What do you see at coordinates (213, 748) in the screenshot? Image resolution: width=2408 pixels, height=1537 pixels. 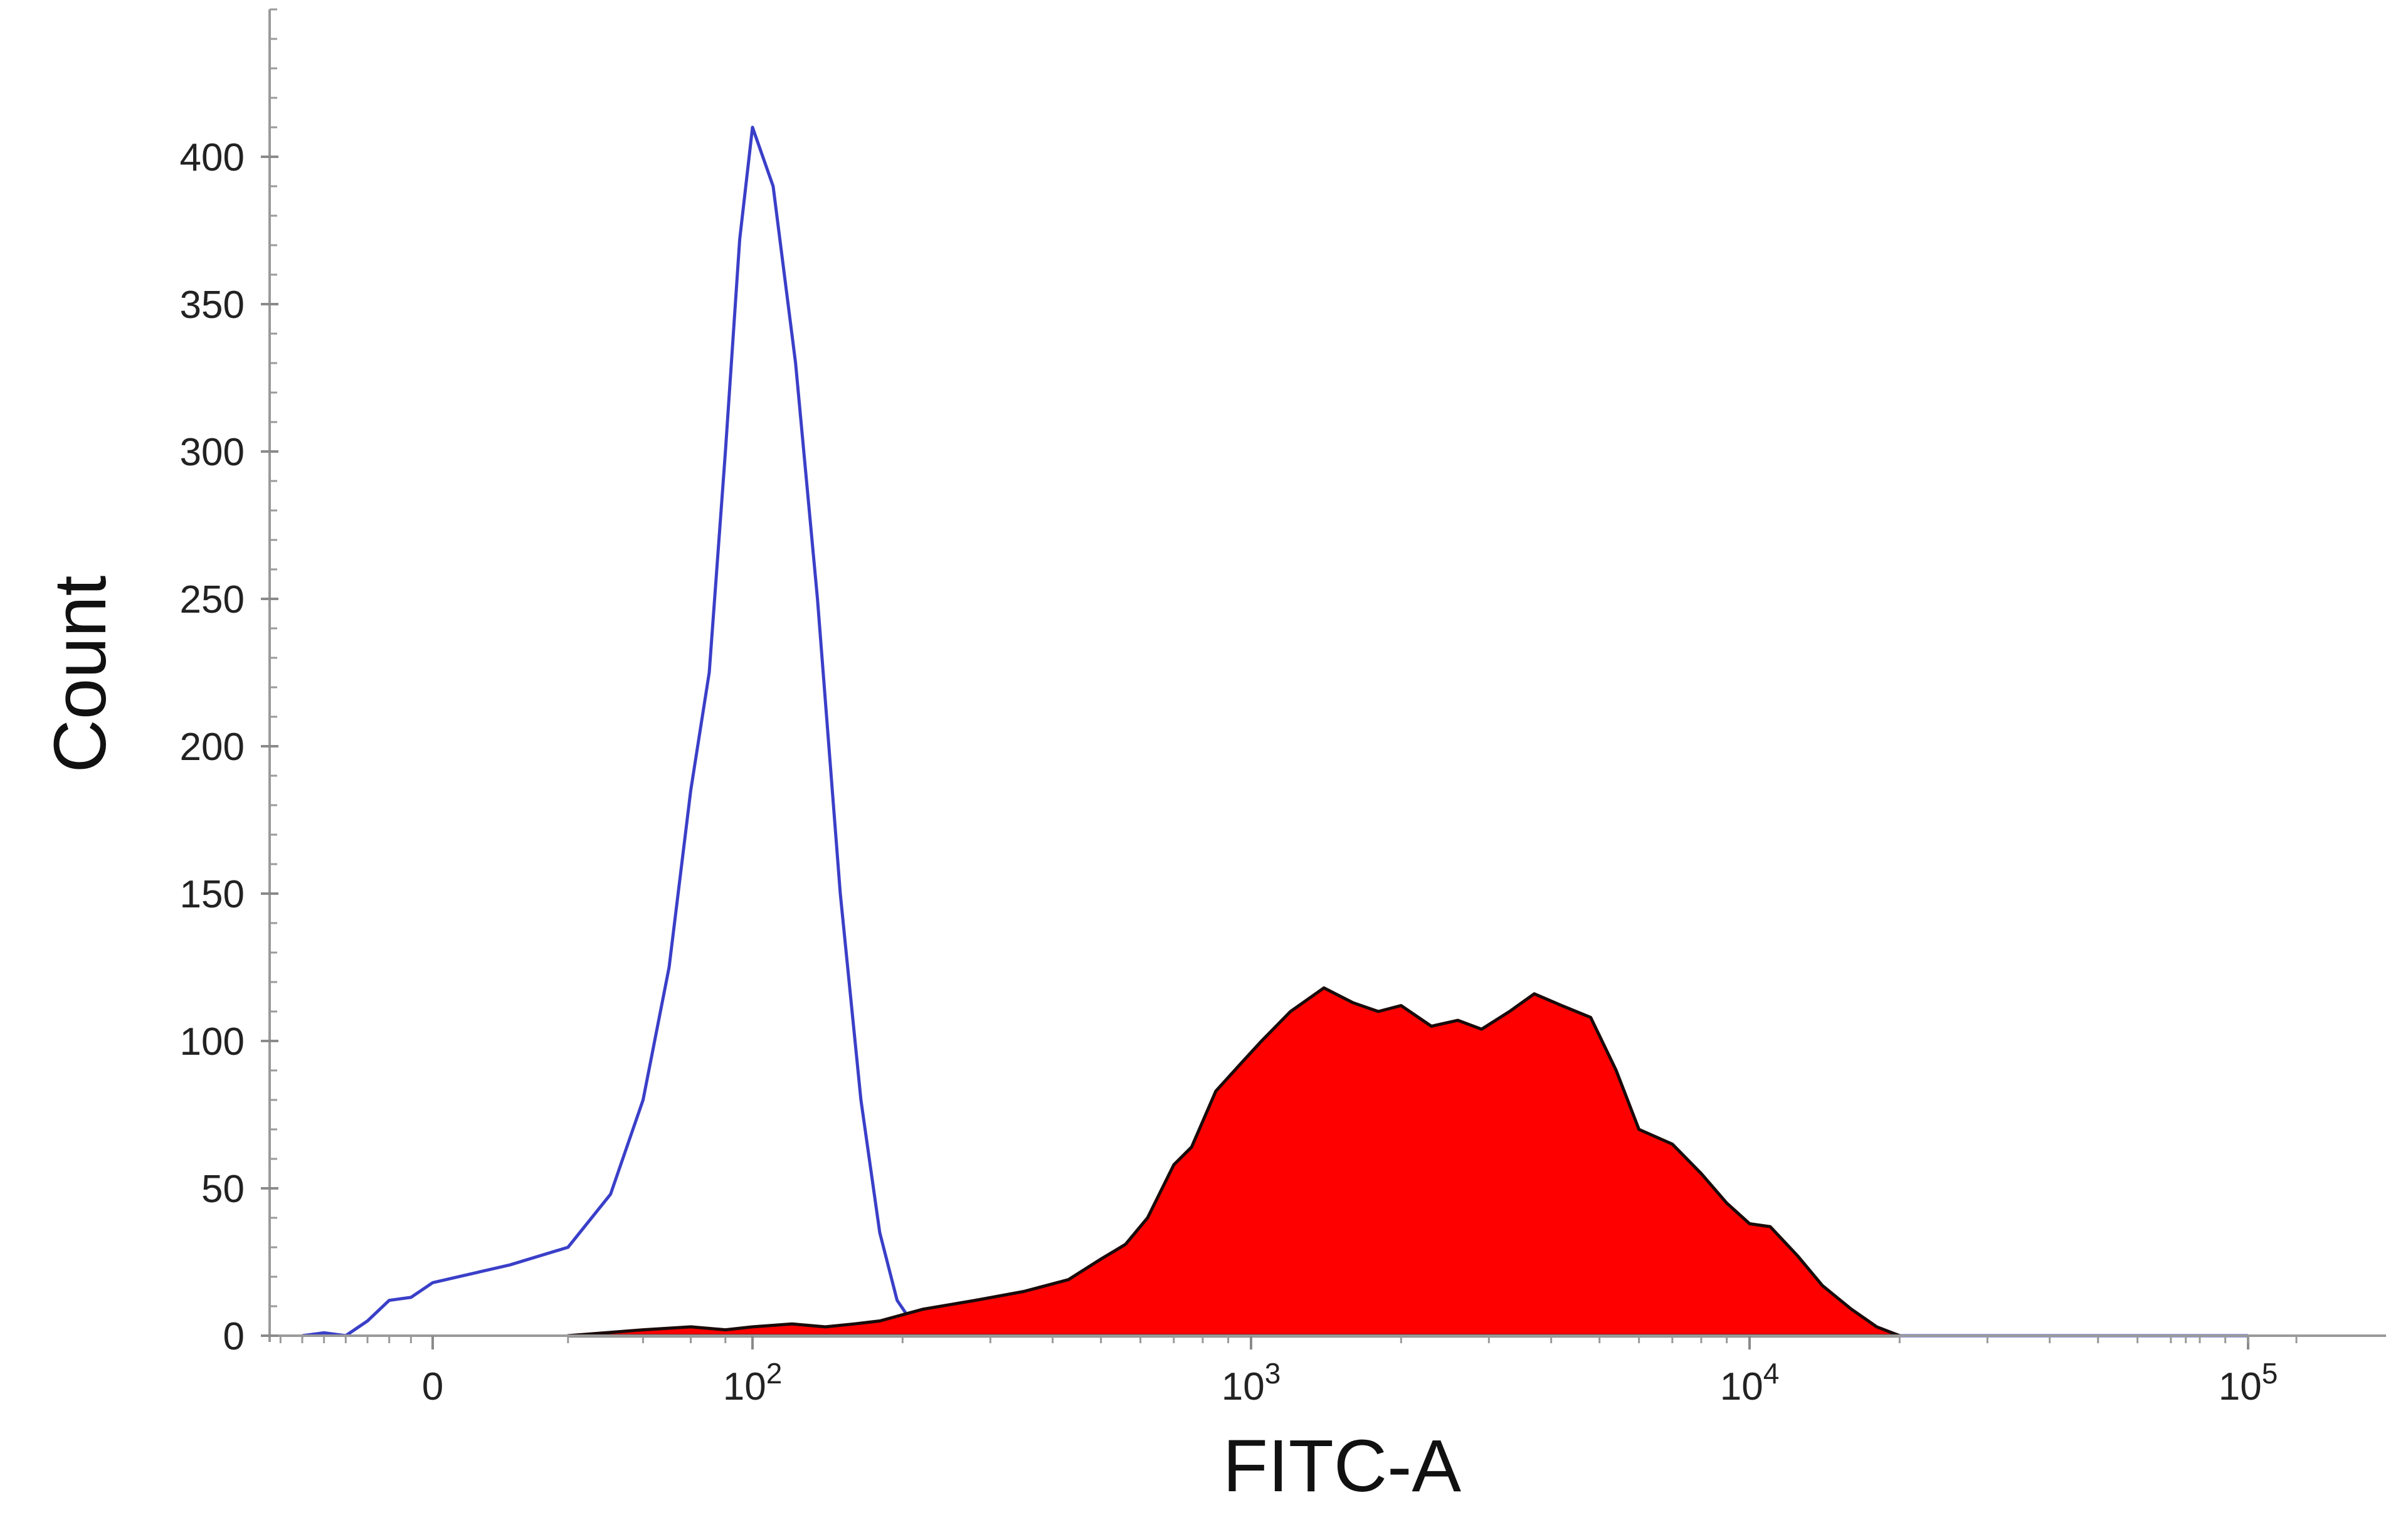 I see `y-tick-label: 200` at bounding box center [213, 748].